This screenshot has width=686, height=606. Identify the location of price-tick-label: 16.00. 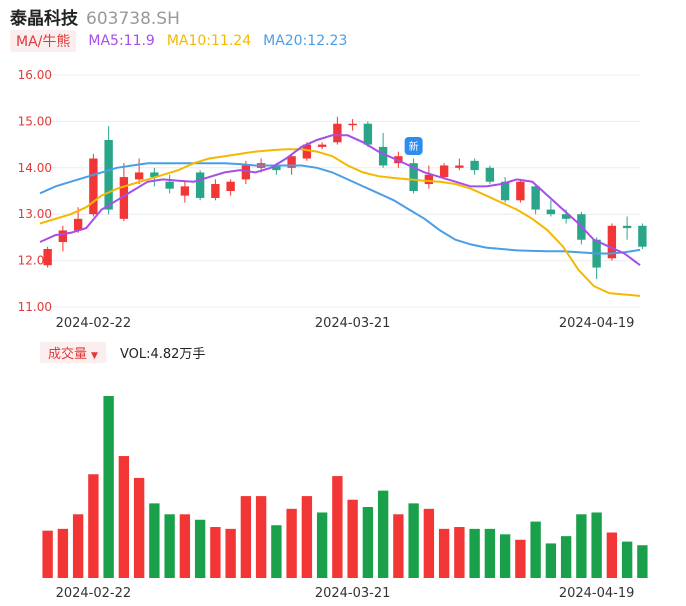
(35, 75).